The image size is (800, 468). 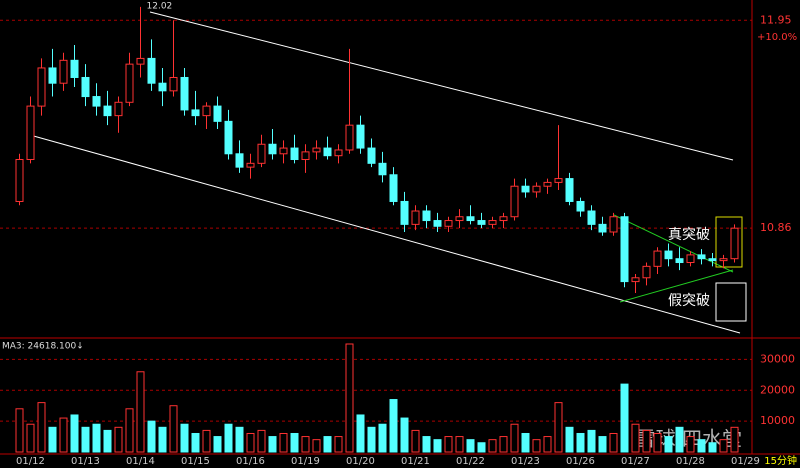 What do you see at coordinates (676, 286) in the screenshot?
I see `triangle-line` at bounding box center [676, 286].